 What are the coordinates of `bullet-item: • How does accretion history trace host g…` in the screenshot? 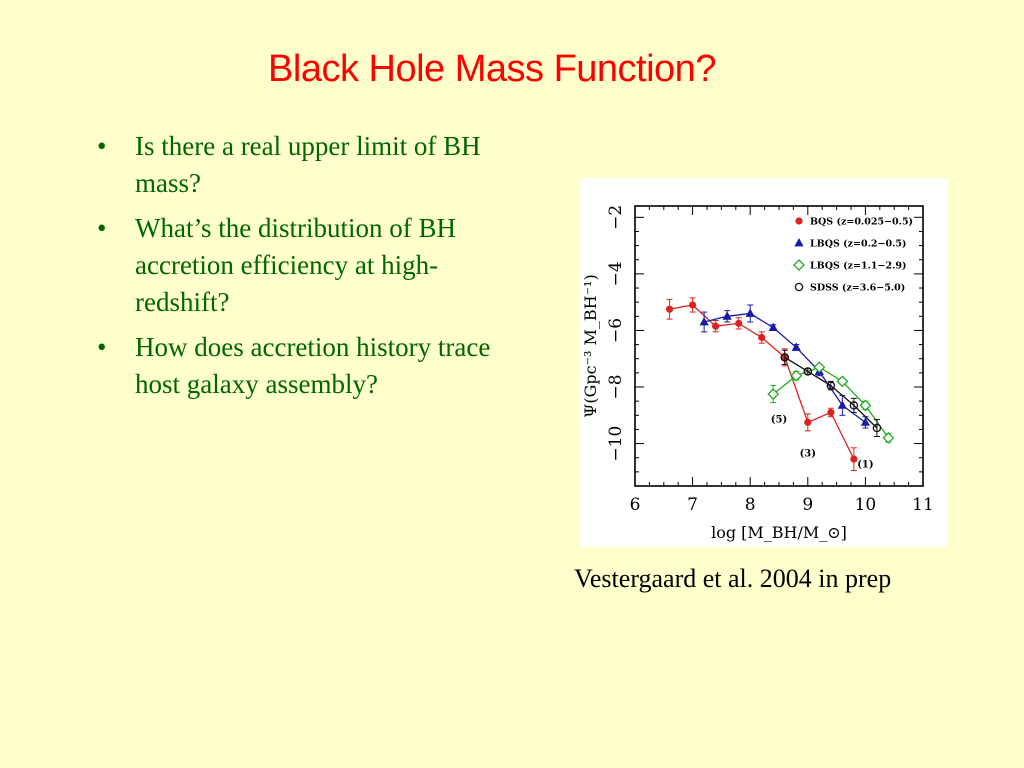 It's located at (300, 366).